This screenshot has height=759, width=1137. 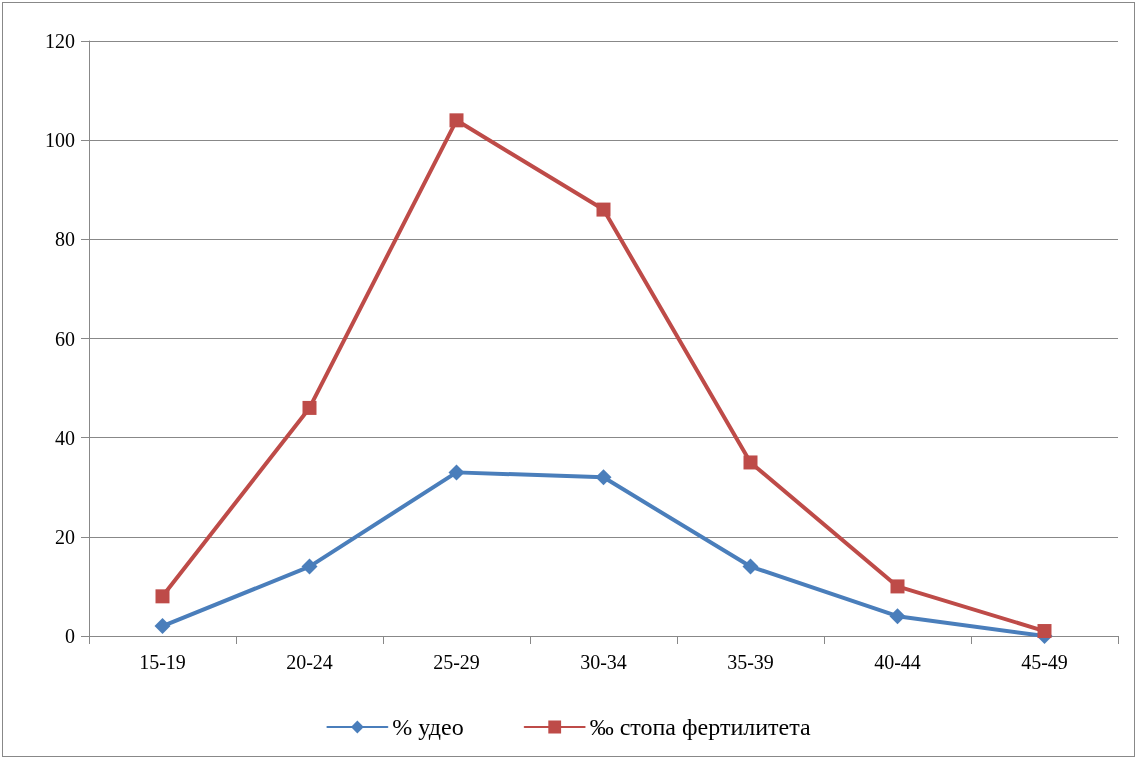 What do you see at coordinates (309, 662) in the screenshot?
I see `x-tick-label: 20-24` at bounding box center [309, 662].